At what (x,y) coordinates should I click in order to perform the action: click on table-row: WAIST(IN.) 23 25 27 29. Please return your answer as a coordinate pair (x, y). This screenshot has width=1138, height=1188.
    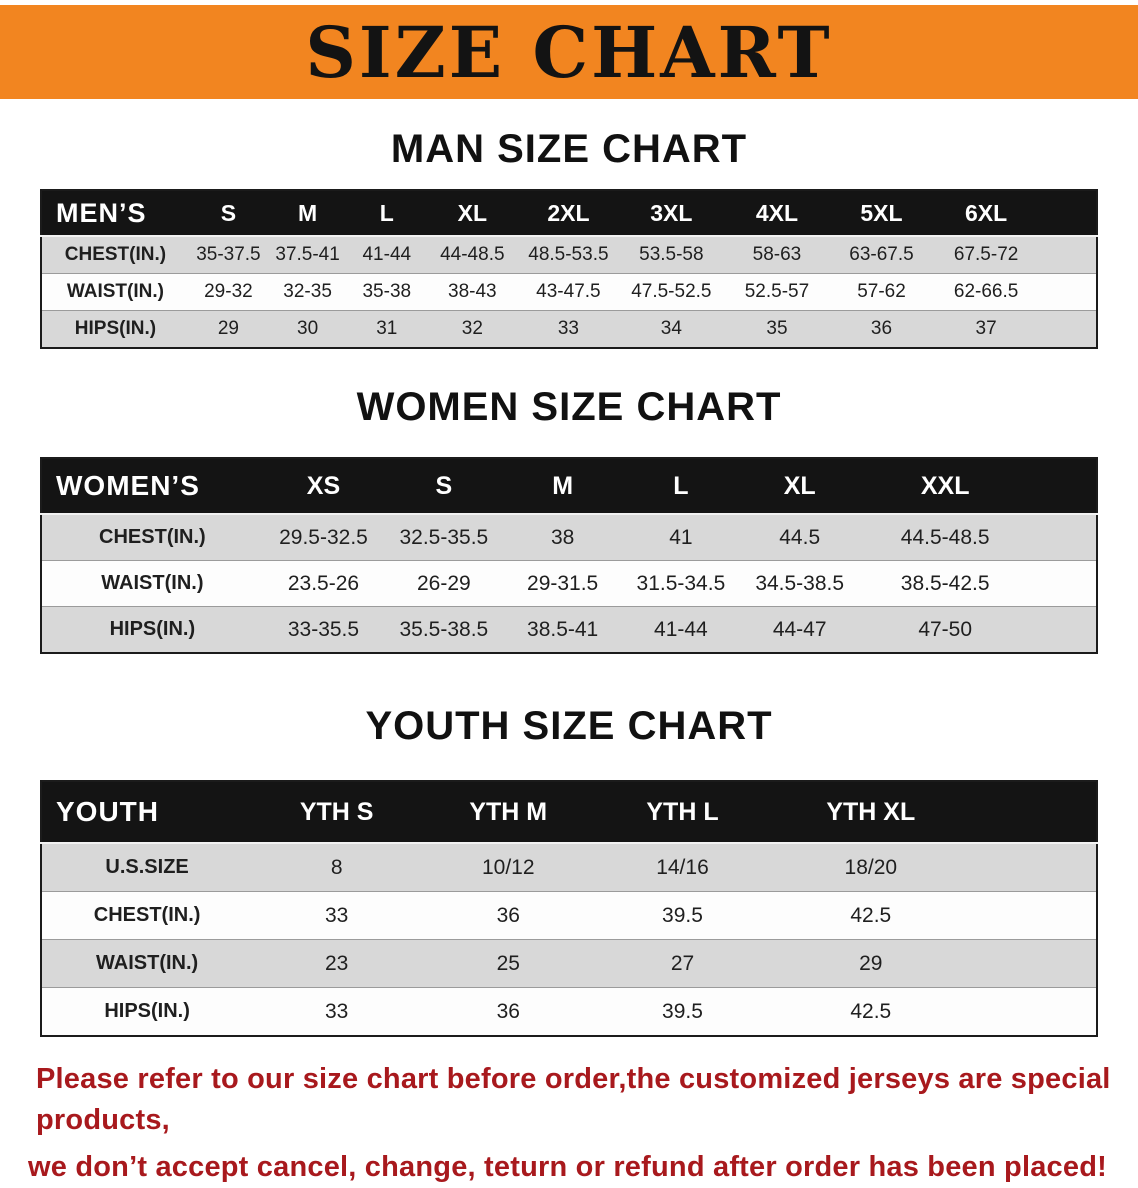
    Looking at the image, I should click on (569, 963).